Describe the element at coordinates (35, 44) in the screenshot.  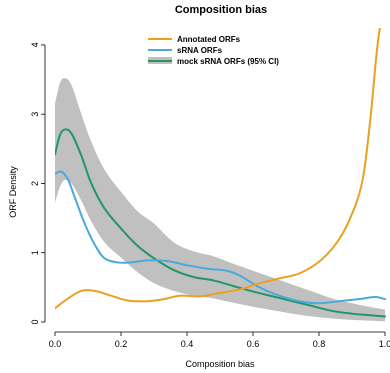
I see `y-tick-label: 4` at that location.